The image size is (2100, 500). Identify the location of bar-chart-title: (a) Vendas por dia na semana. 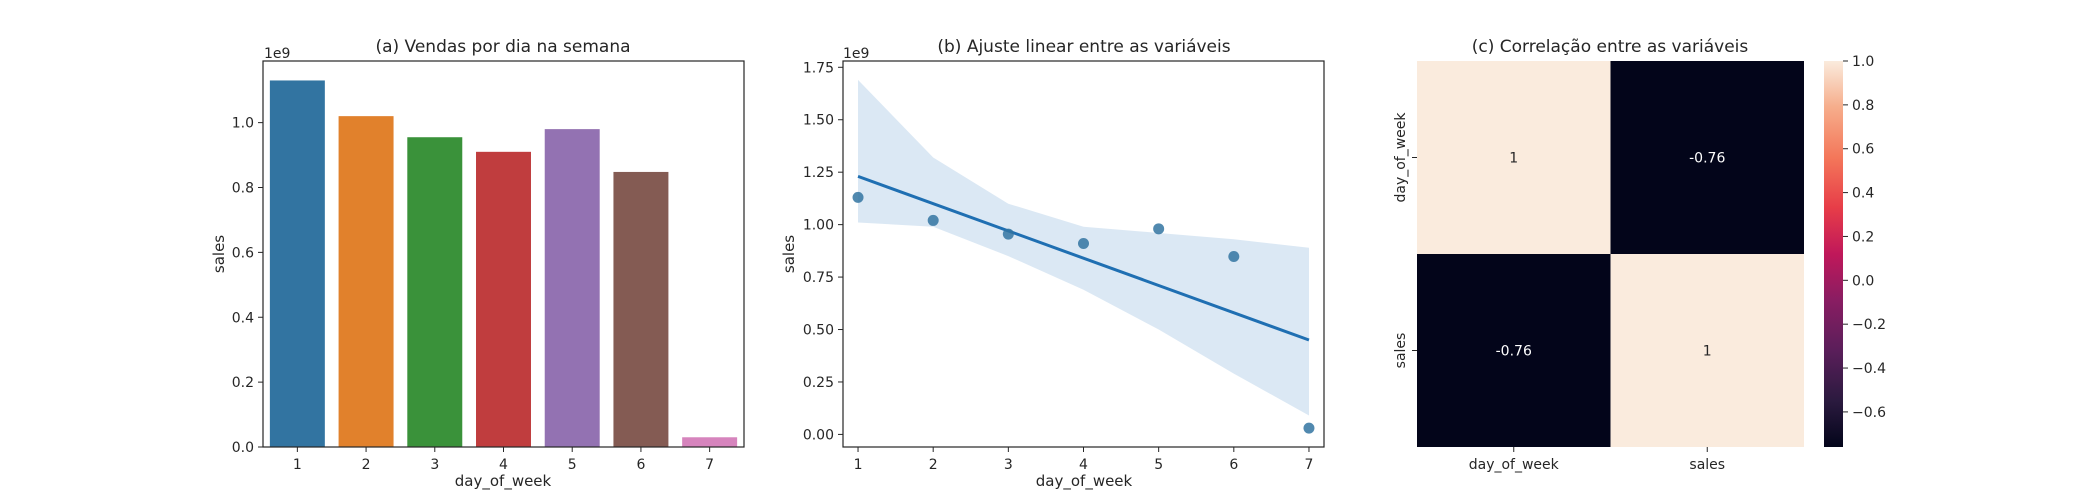
(502, 47).